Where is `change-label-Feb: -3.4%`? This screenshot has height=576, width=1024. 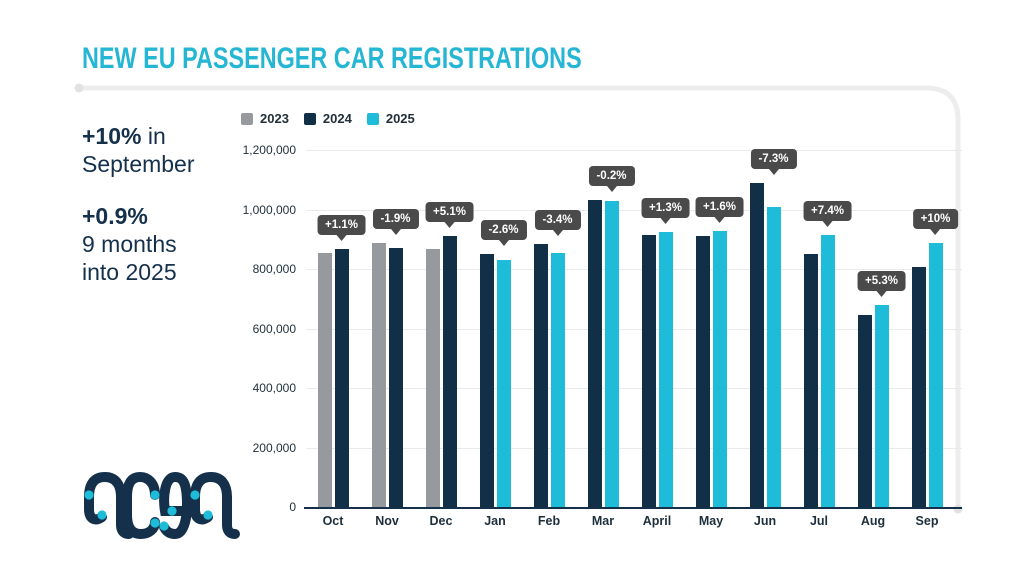
change-label-Feb: -3.4% is located at coordinates (557, 223).